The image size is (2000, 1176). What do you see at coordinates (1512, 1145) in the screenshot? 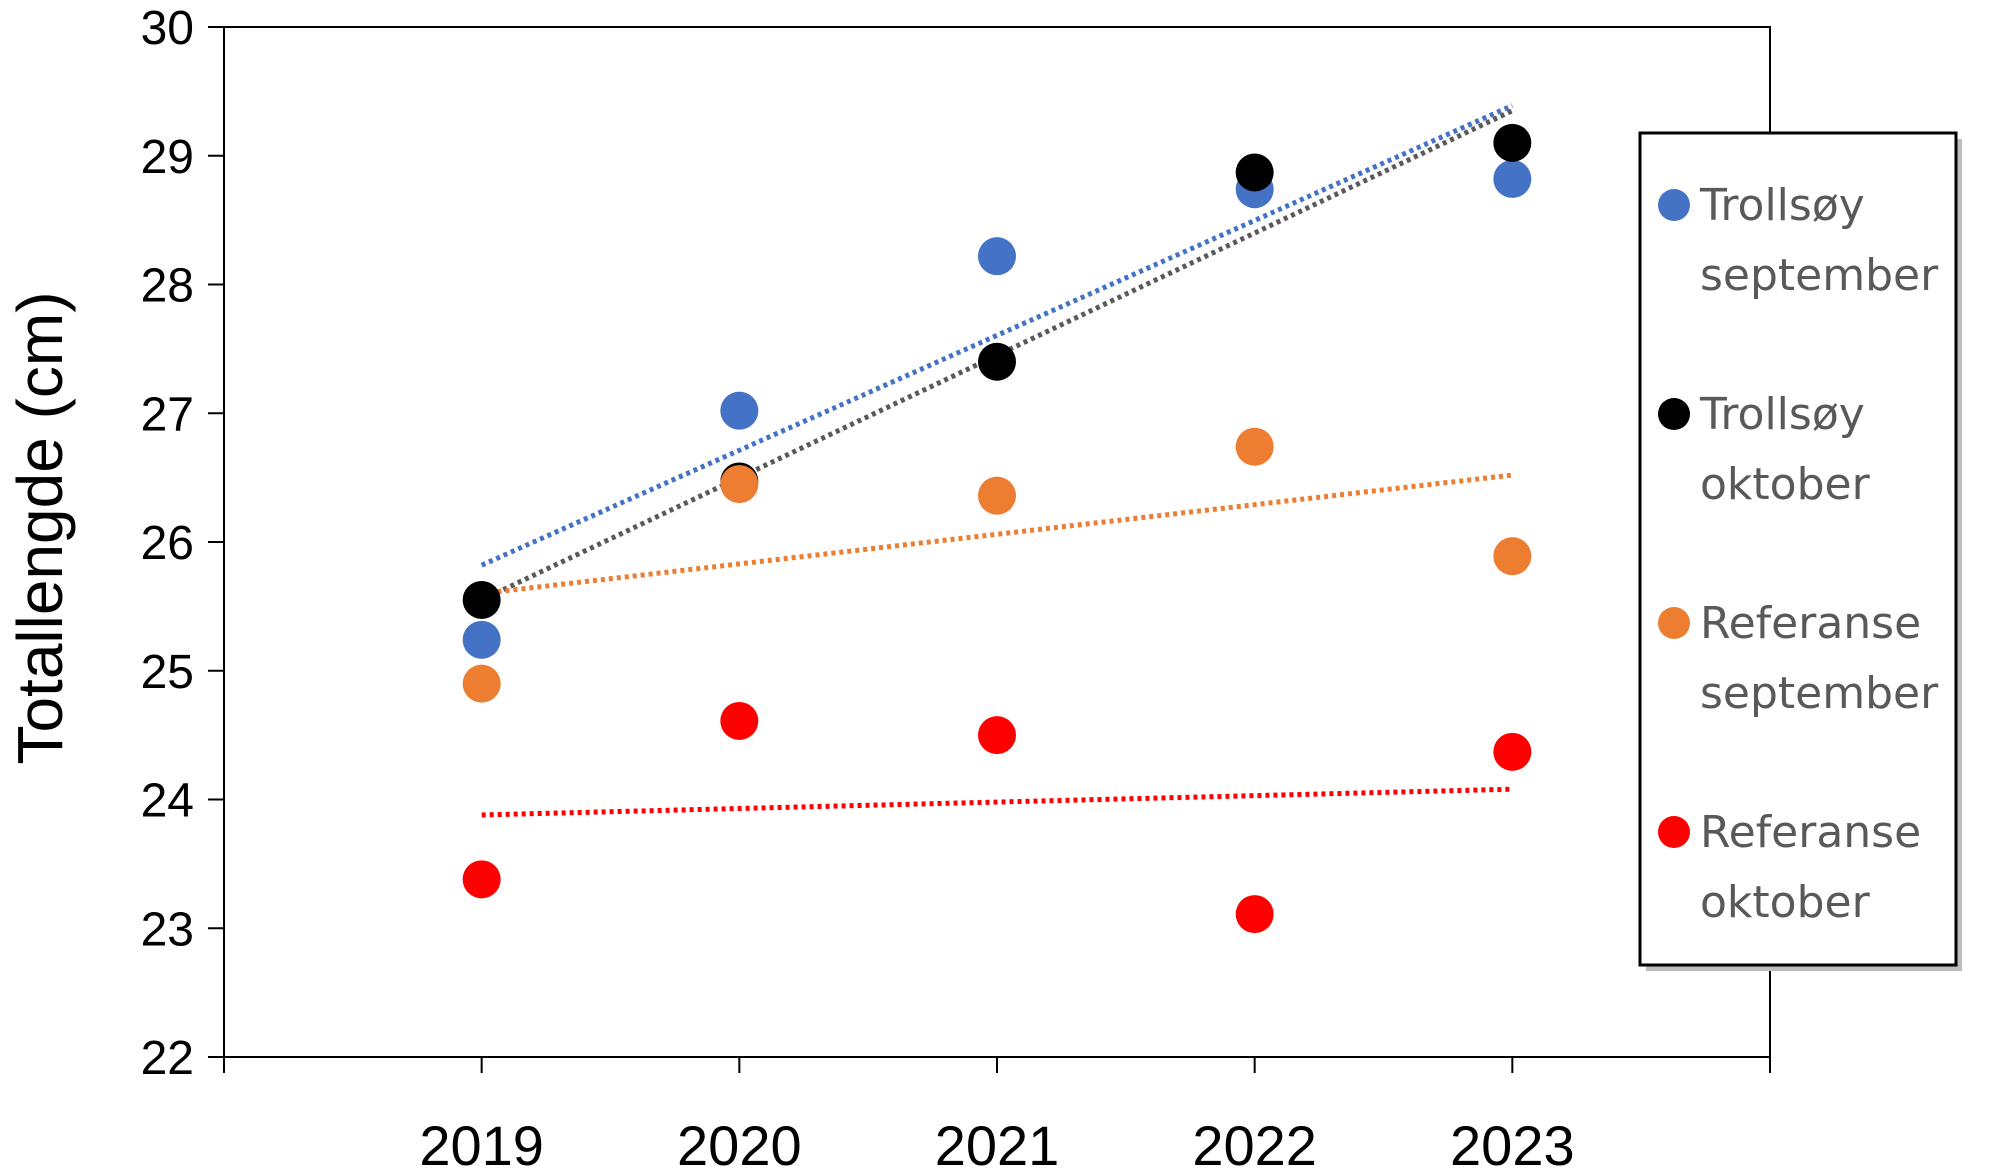
I see `x-tick-label: 2023` at bounding box center [1512, 1145].